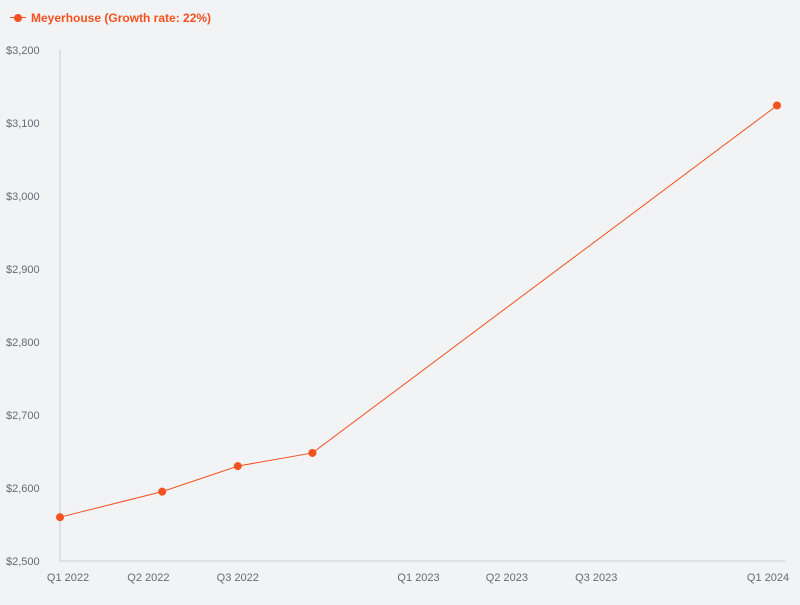 The height and width of the screenshot is (605, 800). What do you see at coordinates (23, 343) in the screenshot?
I see `y-tick-label: $2,800` at bounding box center [23, 343].